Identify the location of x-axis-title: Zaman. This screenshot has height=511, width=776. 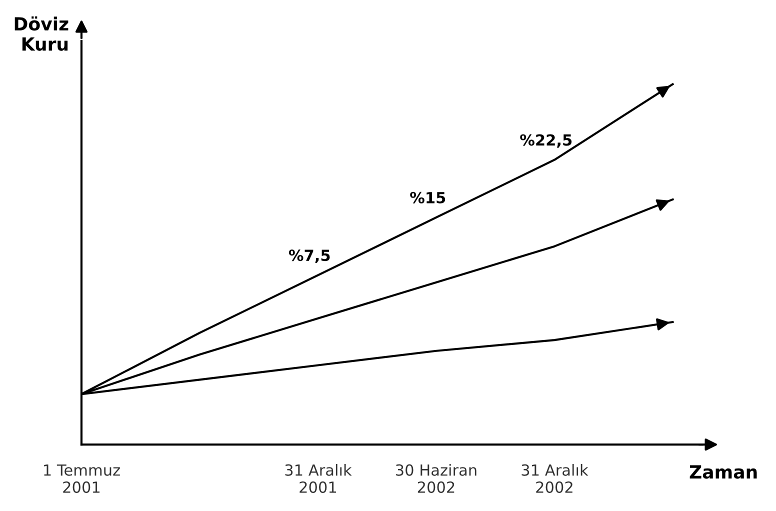
(723, 472).